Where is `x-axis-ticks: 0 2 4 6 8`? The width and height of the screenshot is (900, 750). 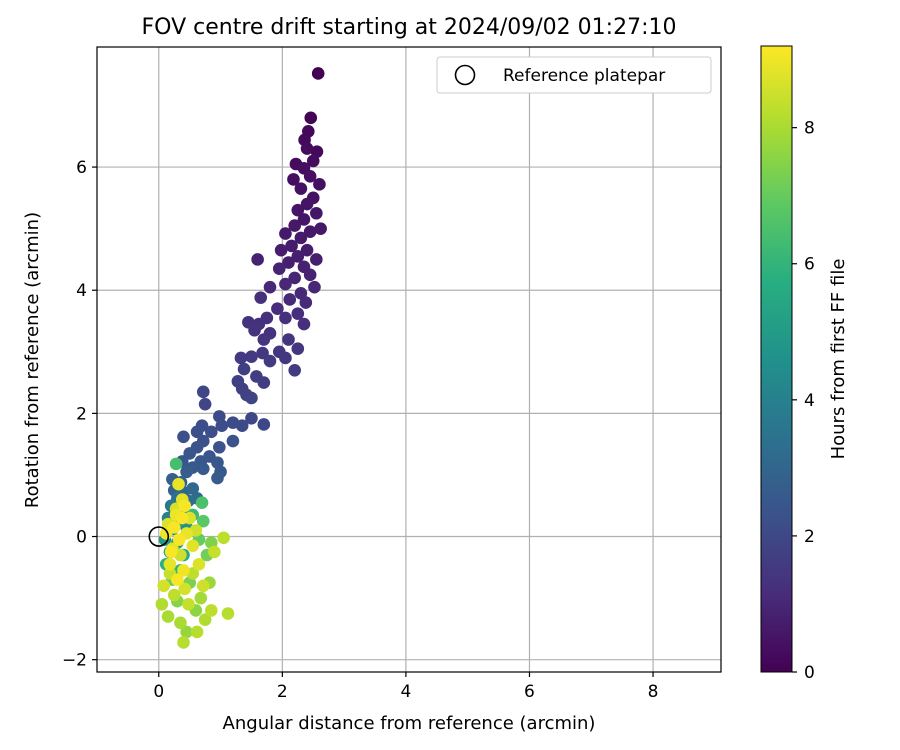
x-axis-ticks: 0 2 4 6 8 is located at coordinates (405, 687).